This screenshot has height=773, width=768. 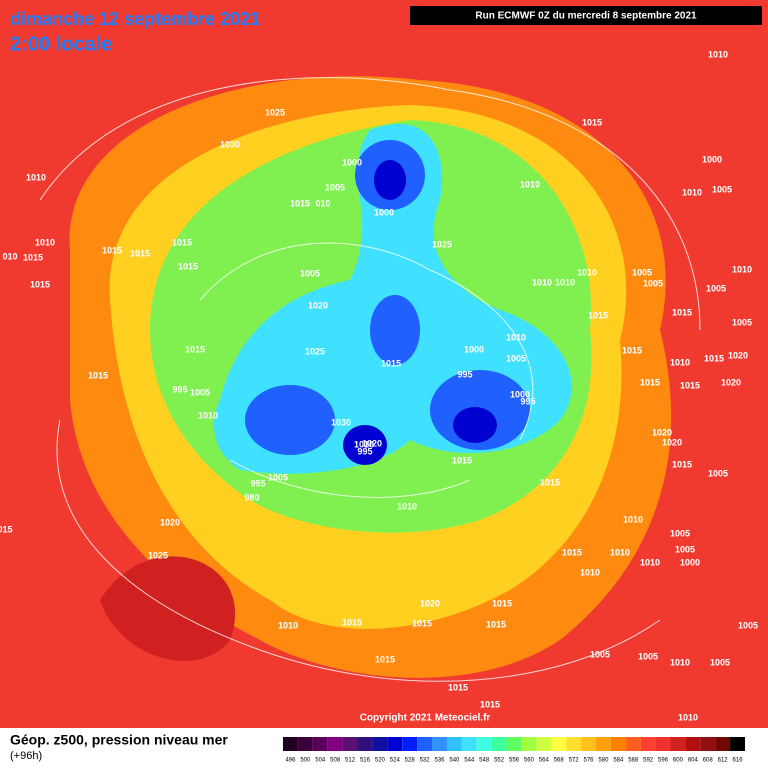 What do you see at coordinates (290, 761) in the screenshot?
I see `scale-label: 496` at bounding box center [290, 761].